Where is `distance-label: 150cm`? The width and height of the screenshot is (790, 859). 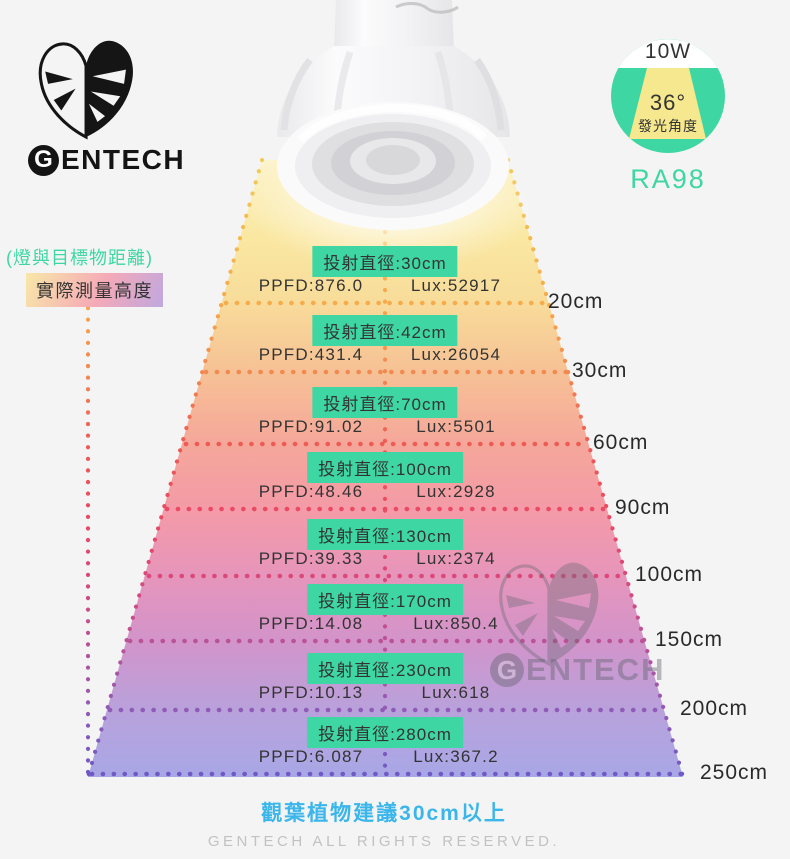
distance-label: 150cm is located at coordinates (689, 639).